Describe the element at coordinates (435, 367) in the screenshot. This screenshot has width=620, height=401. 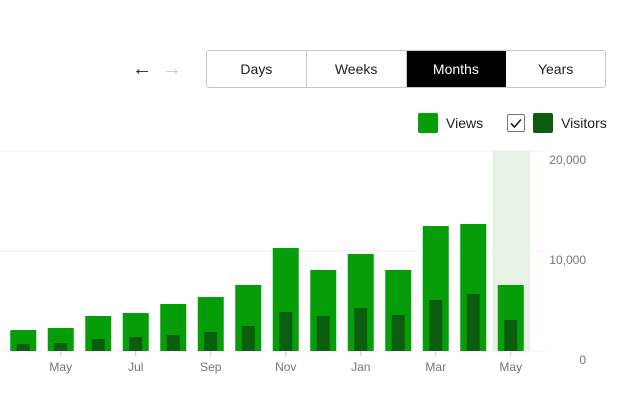
I see `x-tick-label: Mar` at that location.